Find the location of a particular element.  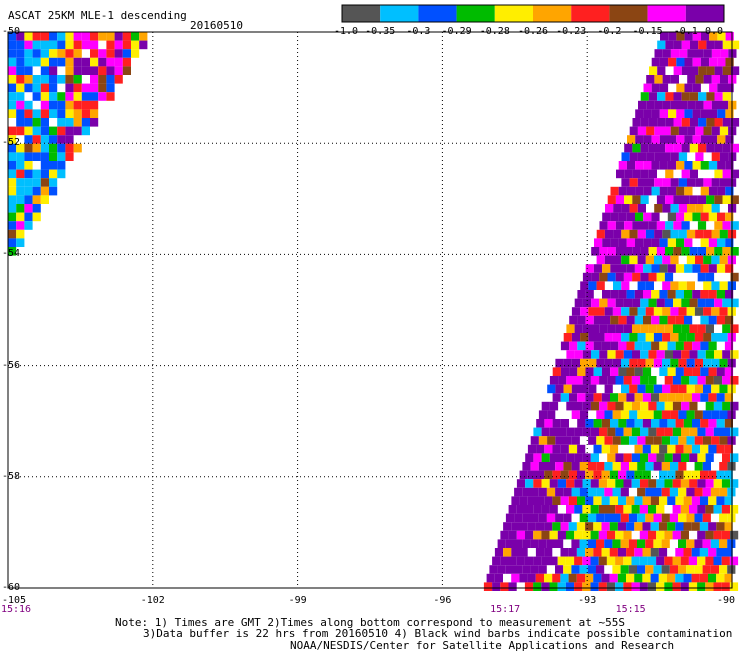

lon-tick-label: -102 is located at coordinates (152, 600).